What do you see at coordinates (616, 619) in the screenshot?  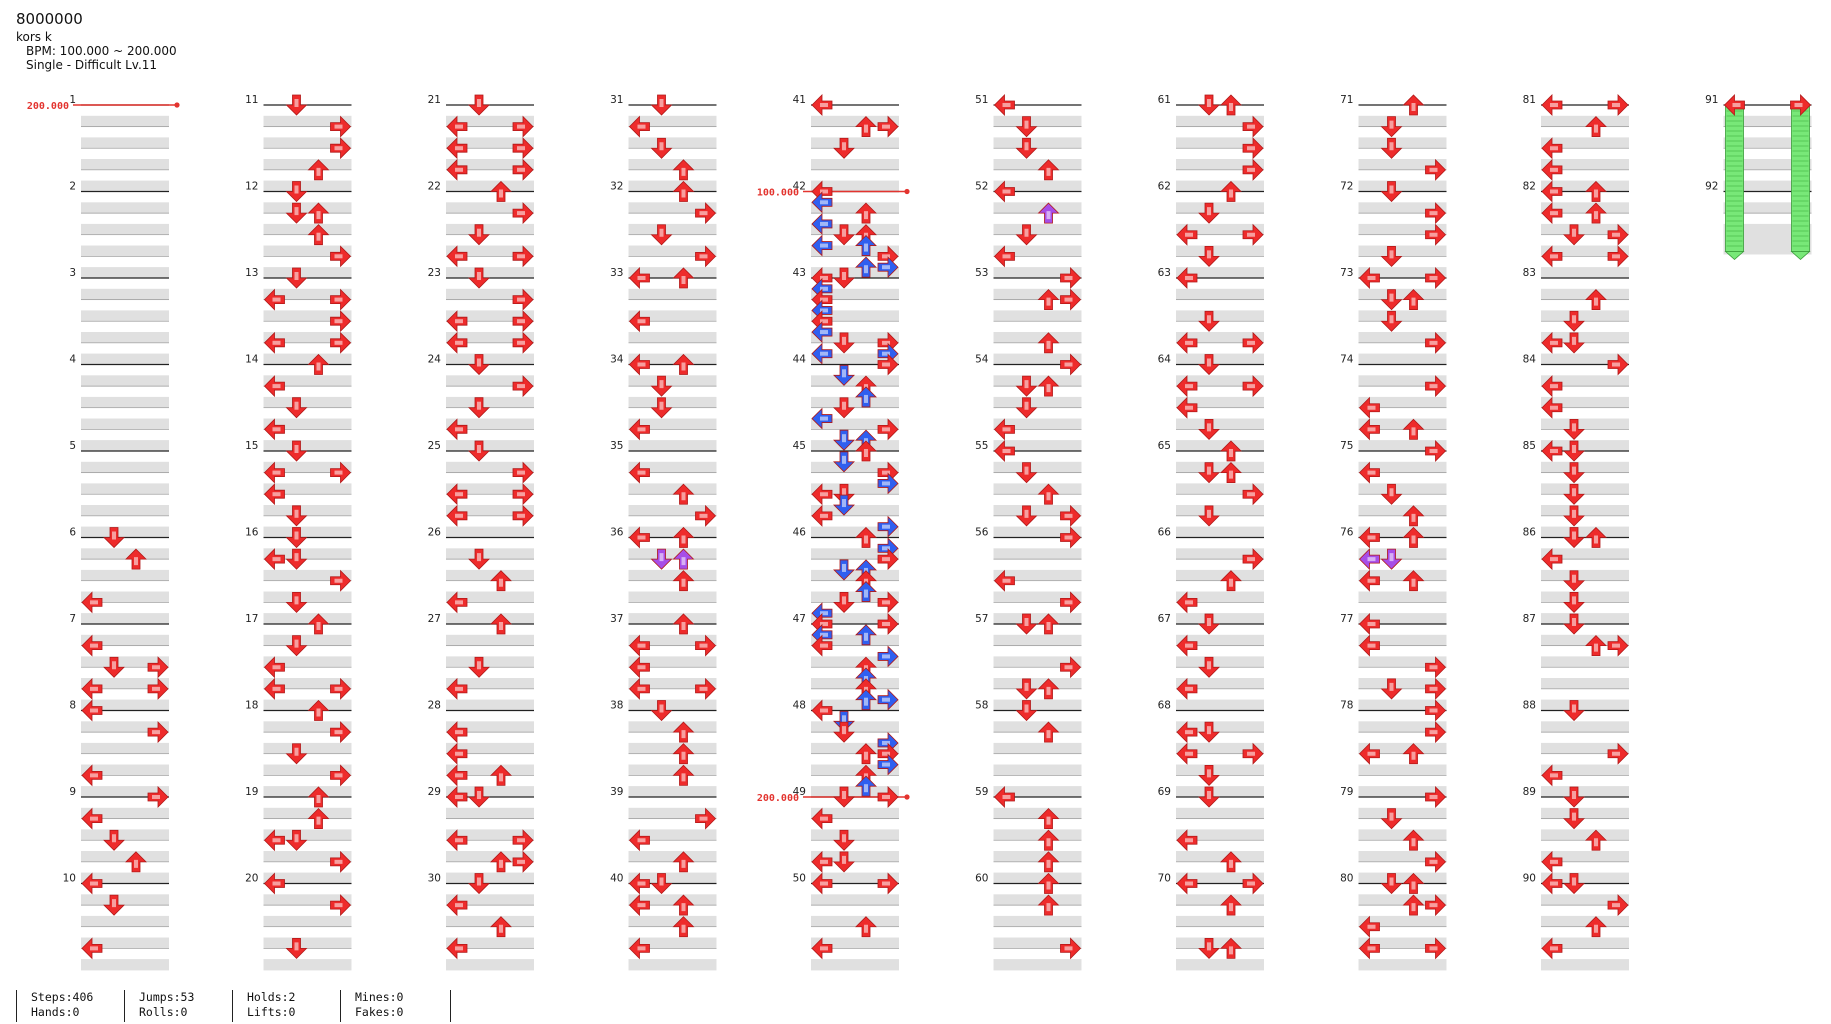 I see `measure-number: 37` at bounding box center [616, 619].